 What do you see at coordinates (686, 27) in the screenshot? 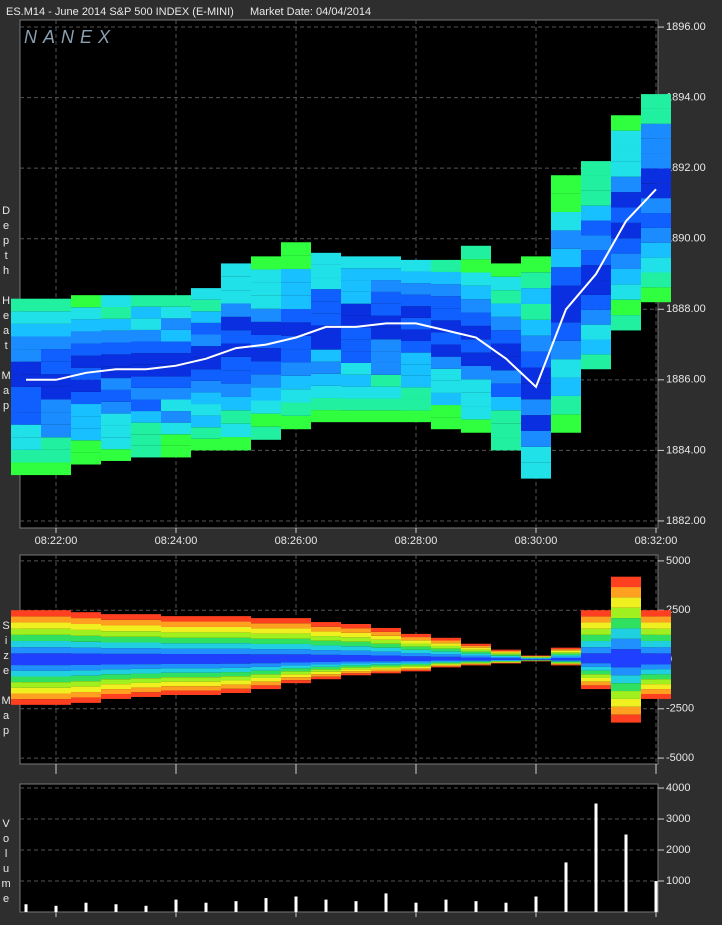
I see `y-tick-label: 1896.00` at bounding box center [686, 27].